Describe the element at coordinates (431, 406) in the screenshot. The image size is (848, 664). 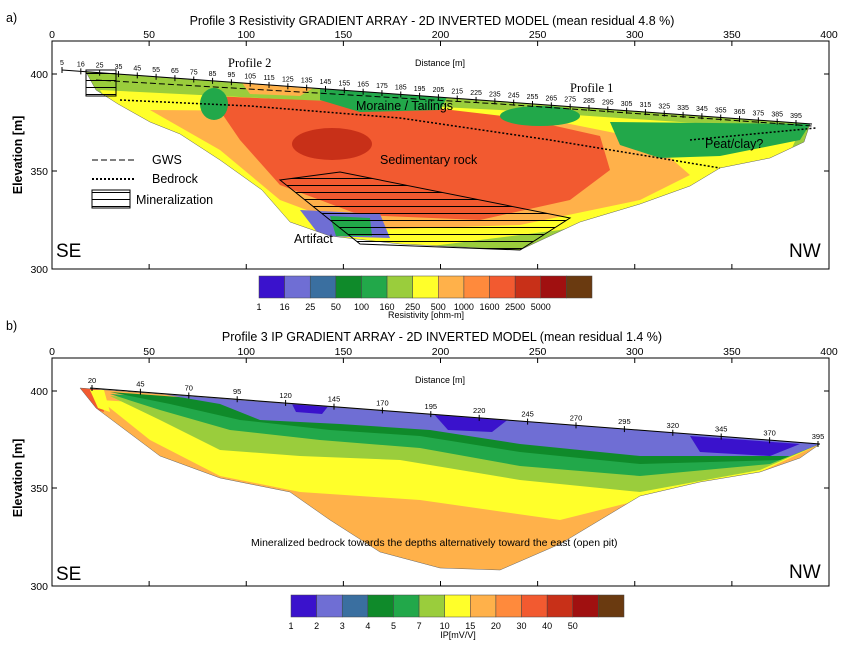
I see `electrode-label: 195` at that location.